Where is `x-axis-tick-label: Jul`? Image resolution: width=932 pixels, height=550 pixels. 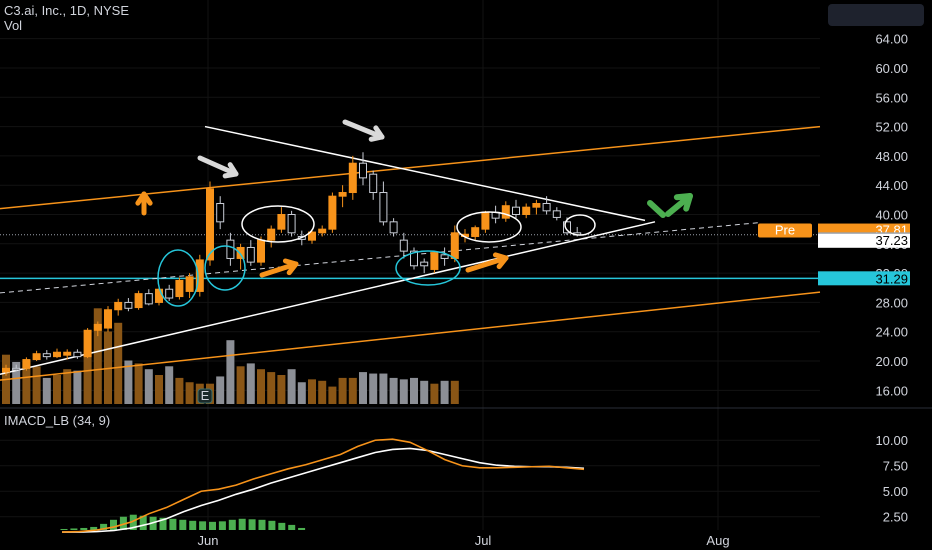
x-axis-tick-label: Jul is located at coordinates (483, 540).